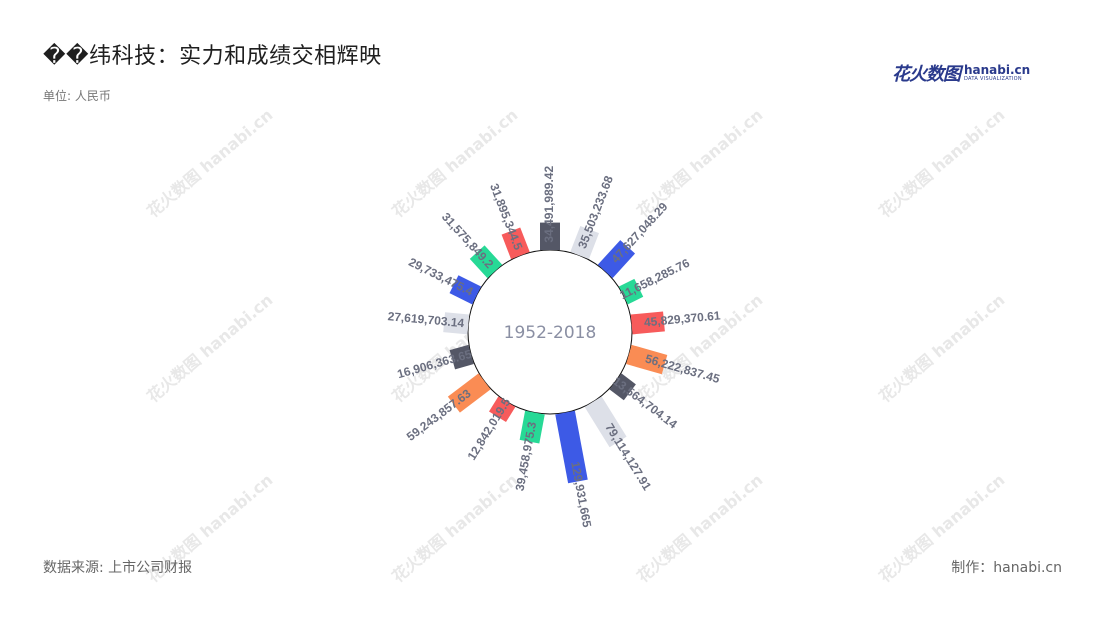 The image size is (1100, 620). What do you see at coordinates (997, 69) in the screenshot?
I see `logo-en-text: hanabi.cn` at bounding box center [997, 69].